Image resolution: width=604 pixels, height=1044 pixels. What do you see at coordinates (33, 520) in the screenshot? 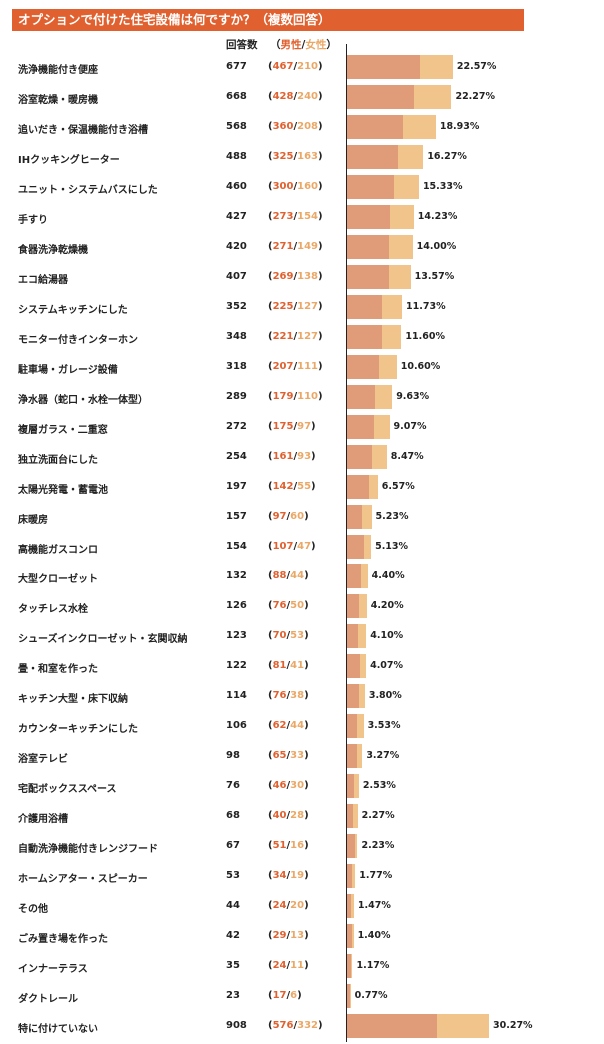
I see `category-label: 床暖房` at bounding box center [33, 520].